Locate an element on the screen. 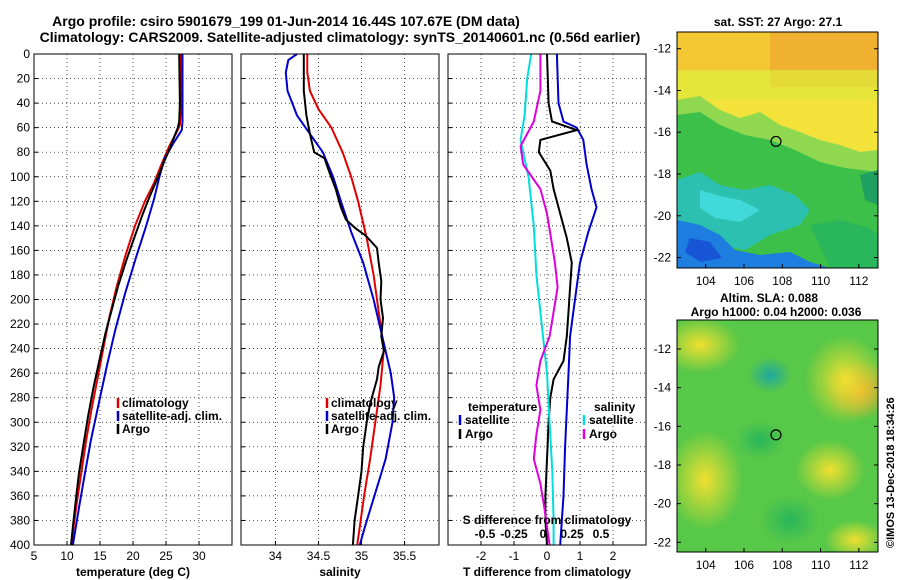 Image resolution: width=900 pixels, height=580 pixels. diff-legend-salinity-label: satellite is located at coordinates (611, 420).